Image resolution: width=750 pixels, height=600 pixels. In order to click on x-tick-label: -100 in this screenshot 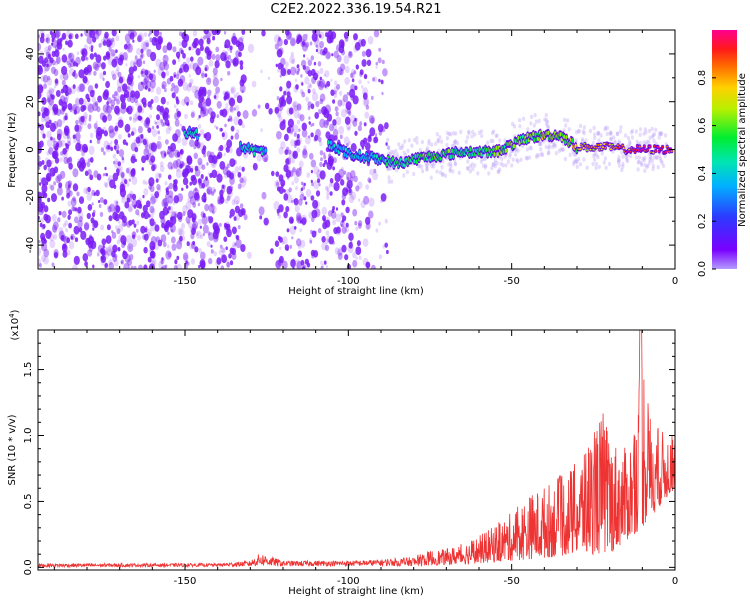, I will do `click(348, 581)`.